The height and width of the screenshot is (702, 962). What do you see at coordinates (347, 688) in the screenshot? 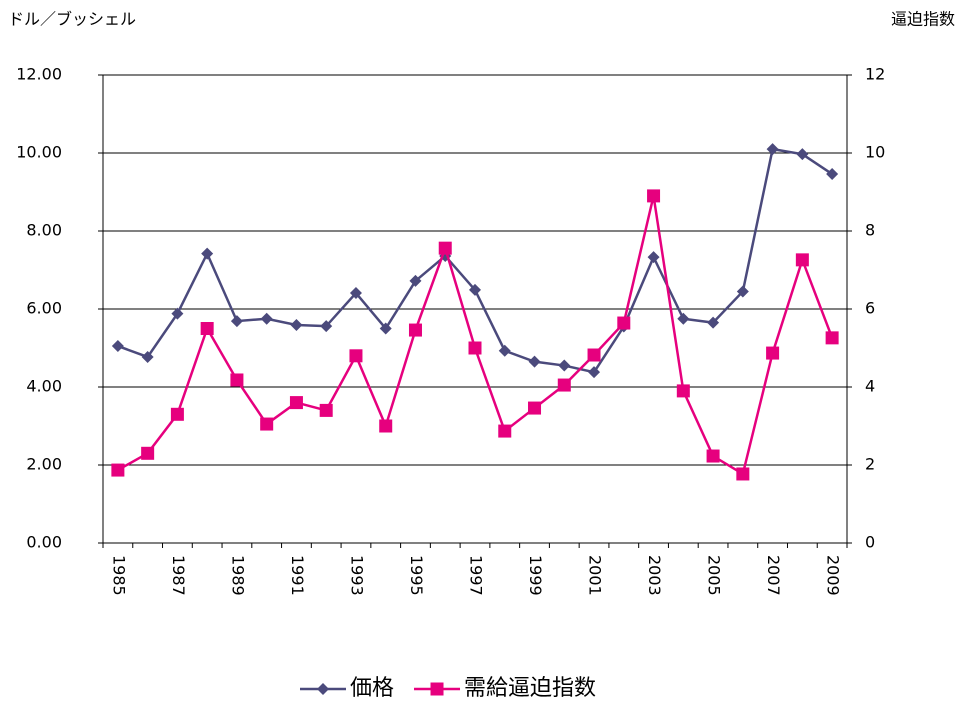
I see `legend-item: 価格` at bounding box center [347, 688].